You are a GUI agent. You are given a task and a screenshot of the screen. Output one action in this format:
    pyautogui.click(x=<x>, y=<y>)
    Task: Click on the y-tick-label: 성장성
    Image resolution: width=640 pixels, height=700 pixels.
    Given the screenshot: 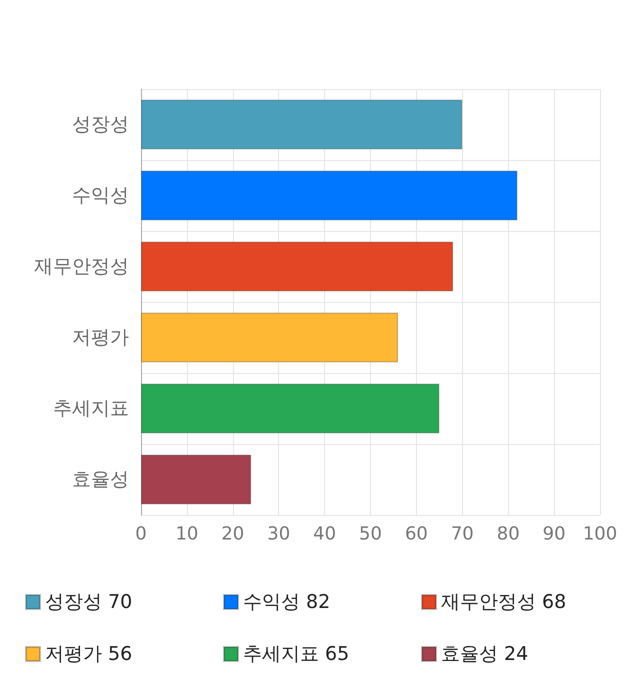 What is the action you would take?
    pyautogui.click(x=100, y=125)
    